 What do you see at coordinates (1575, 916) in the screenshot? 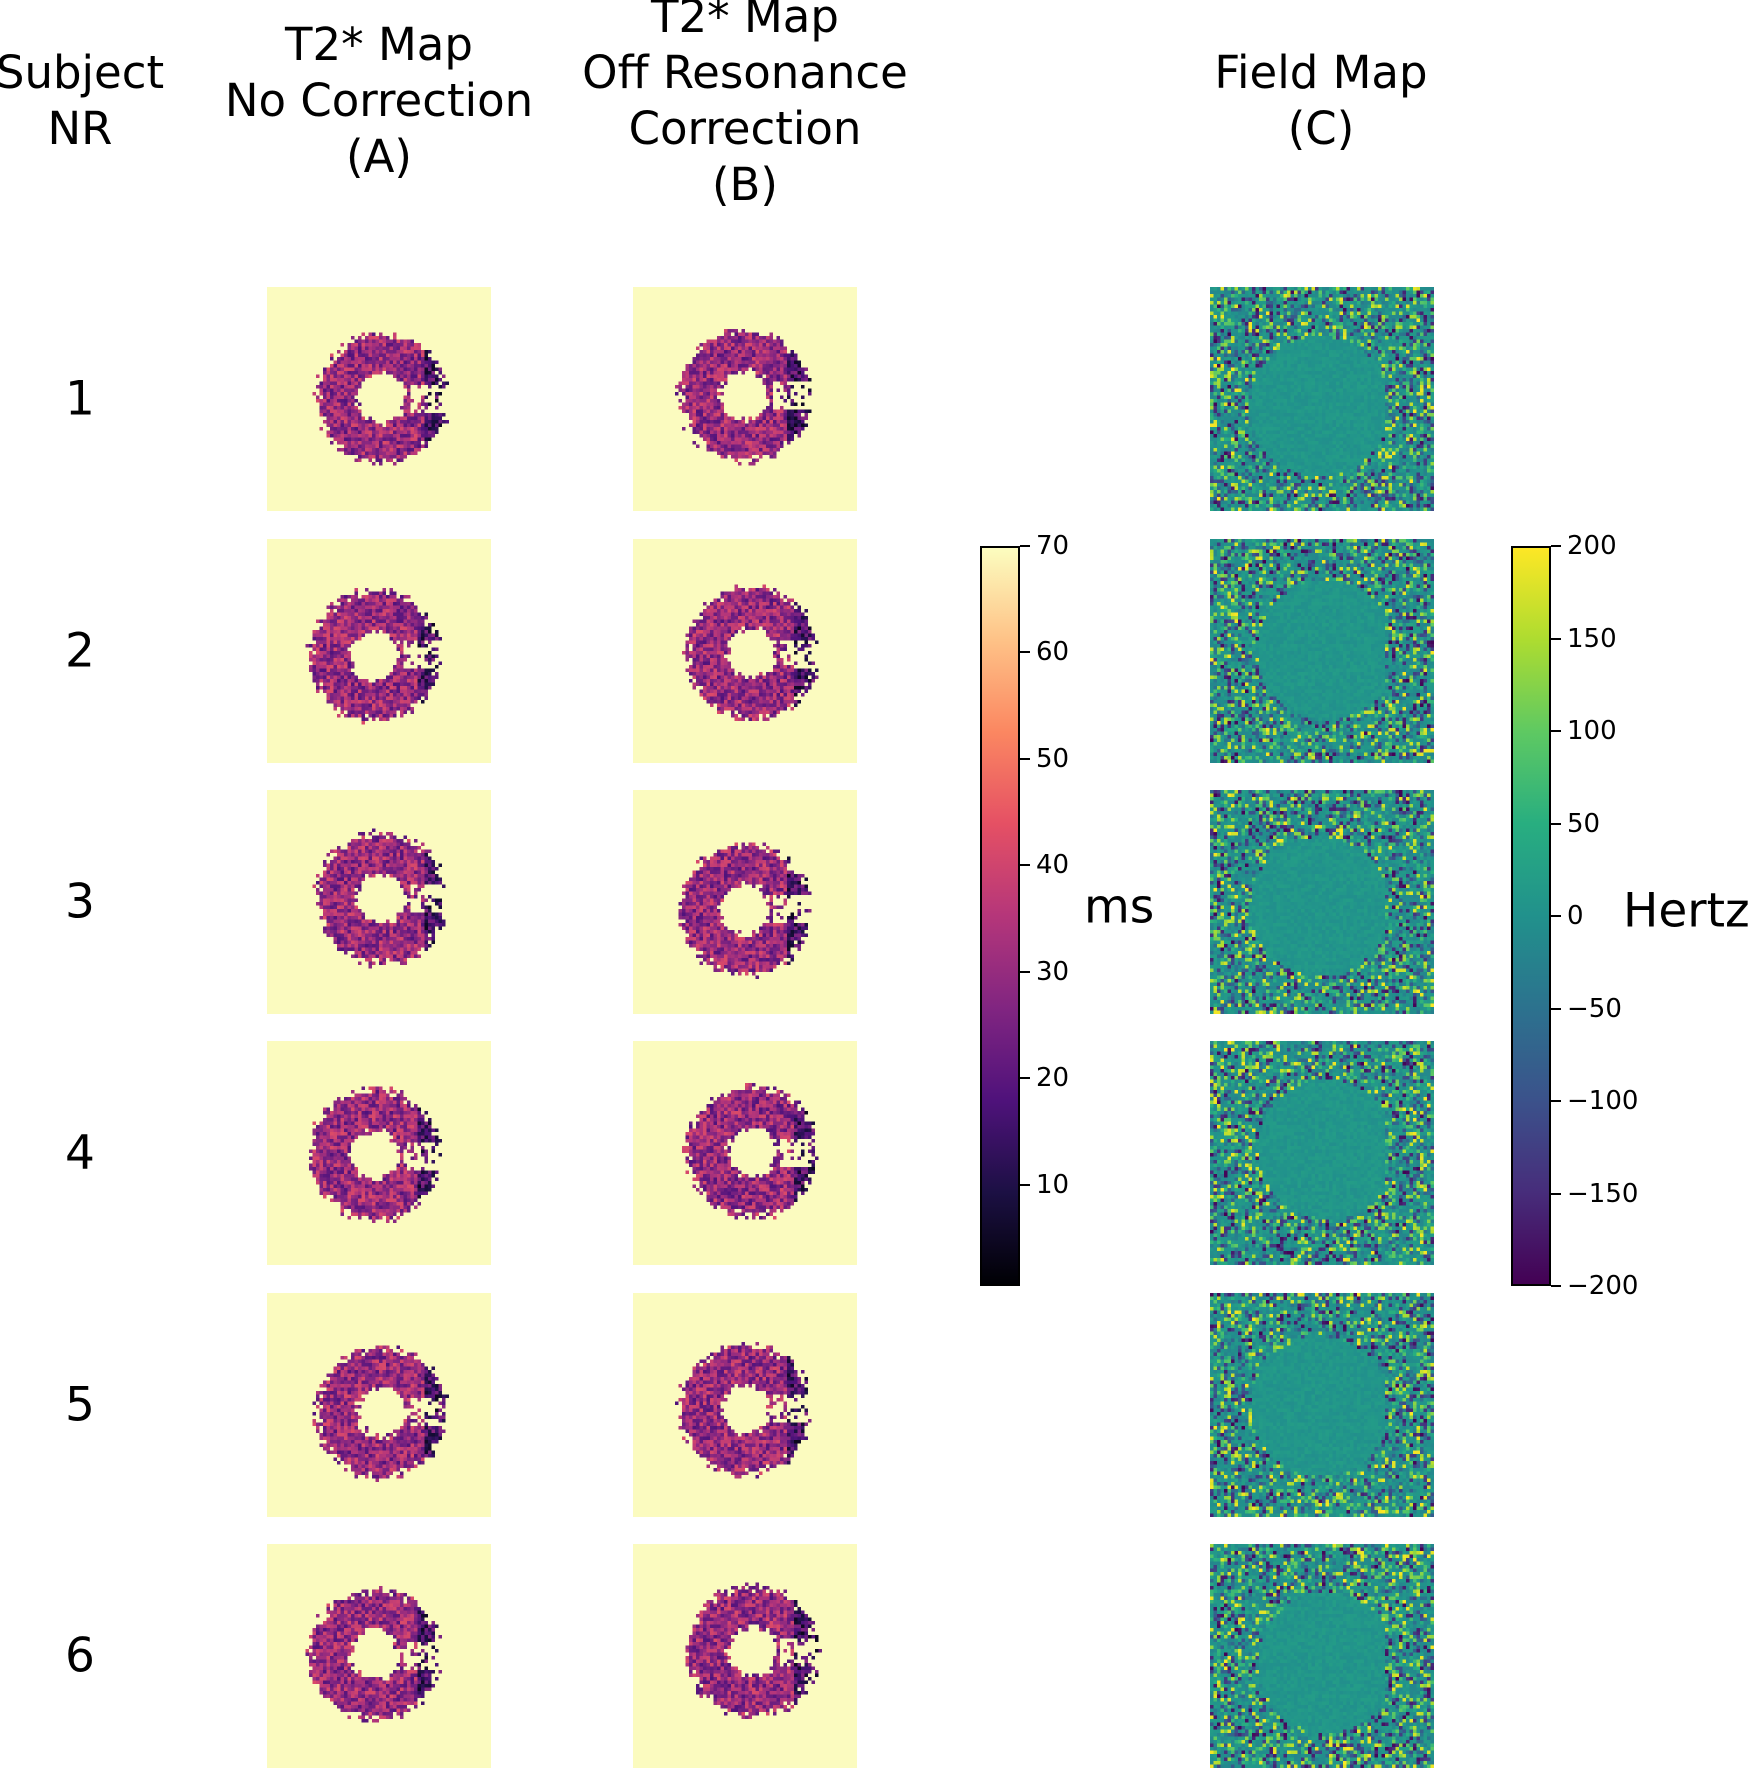
I see `colorbar-tick-label: 0` at bounding box center [1575, 916].